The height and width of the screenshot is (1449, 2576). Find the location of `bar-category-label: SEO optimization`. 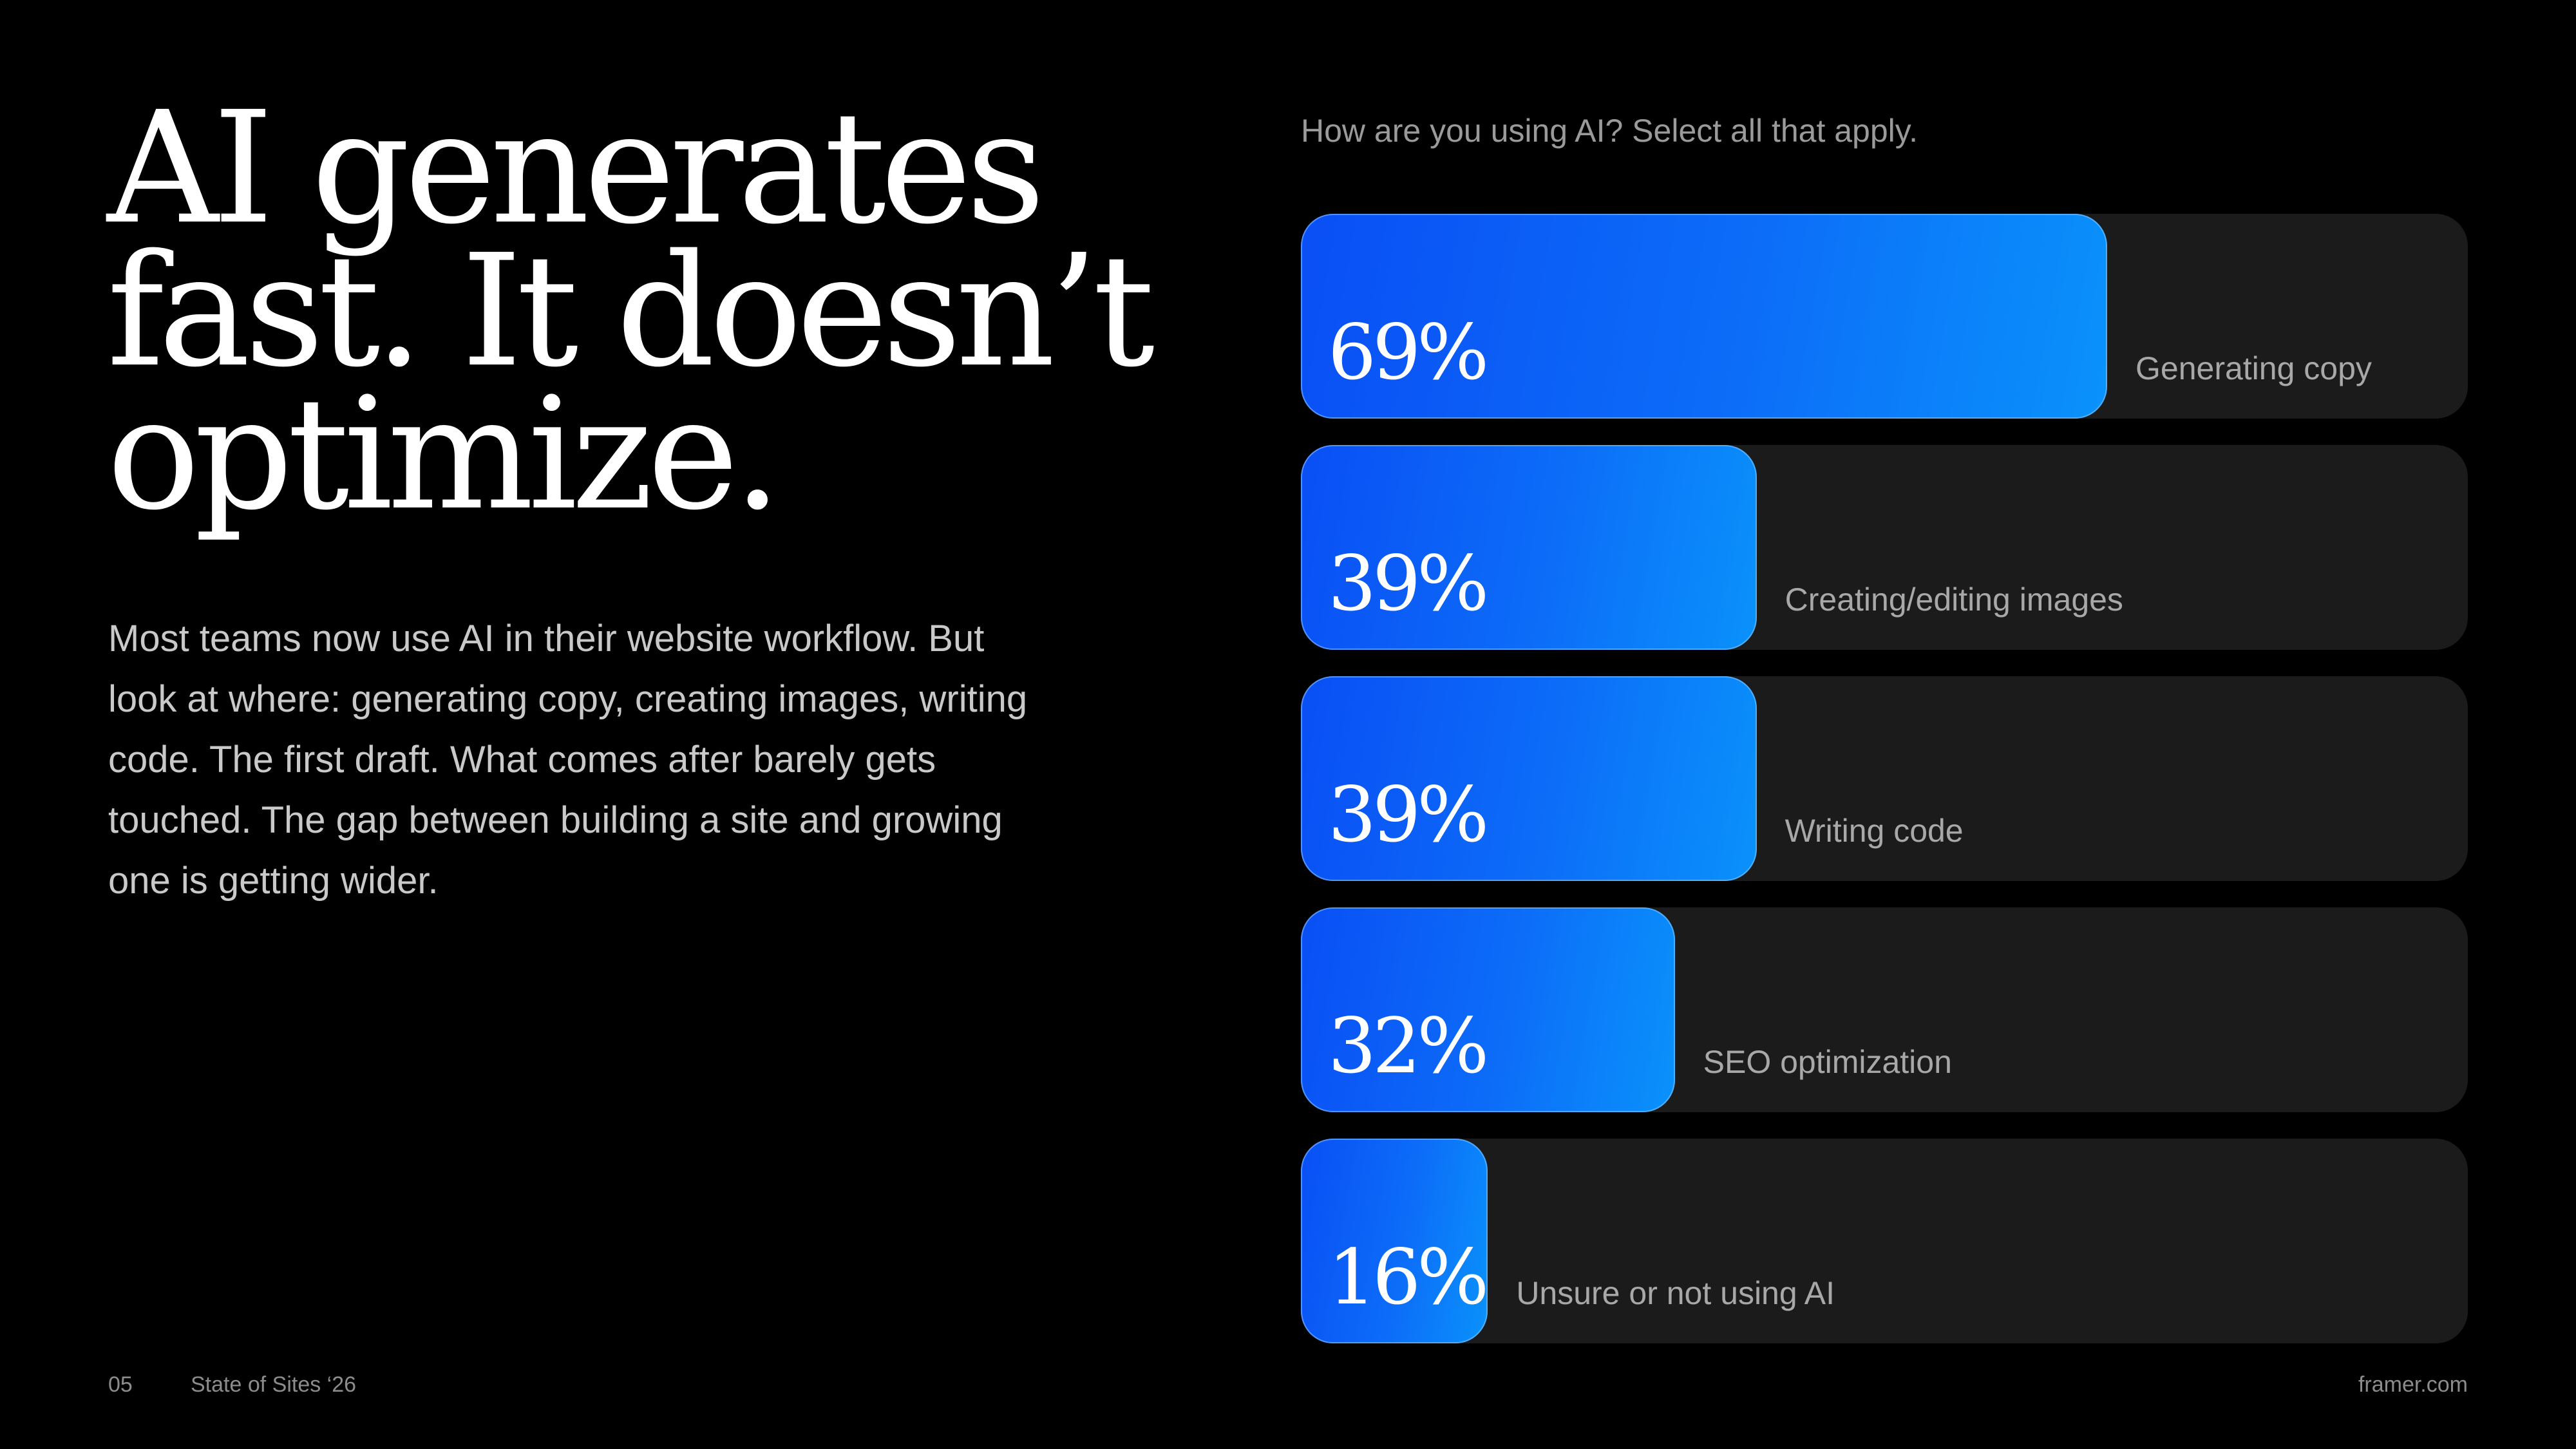

bar-category-label: SEO optimization is located at coordinates (1828, 1062).